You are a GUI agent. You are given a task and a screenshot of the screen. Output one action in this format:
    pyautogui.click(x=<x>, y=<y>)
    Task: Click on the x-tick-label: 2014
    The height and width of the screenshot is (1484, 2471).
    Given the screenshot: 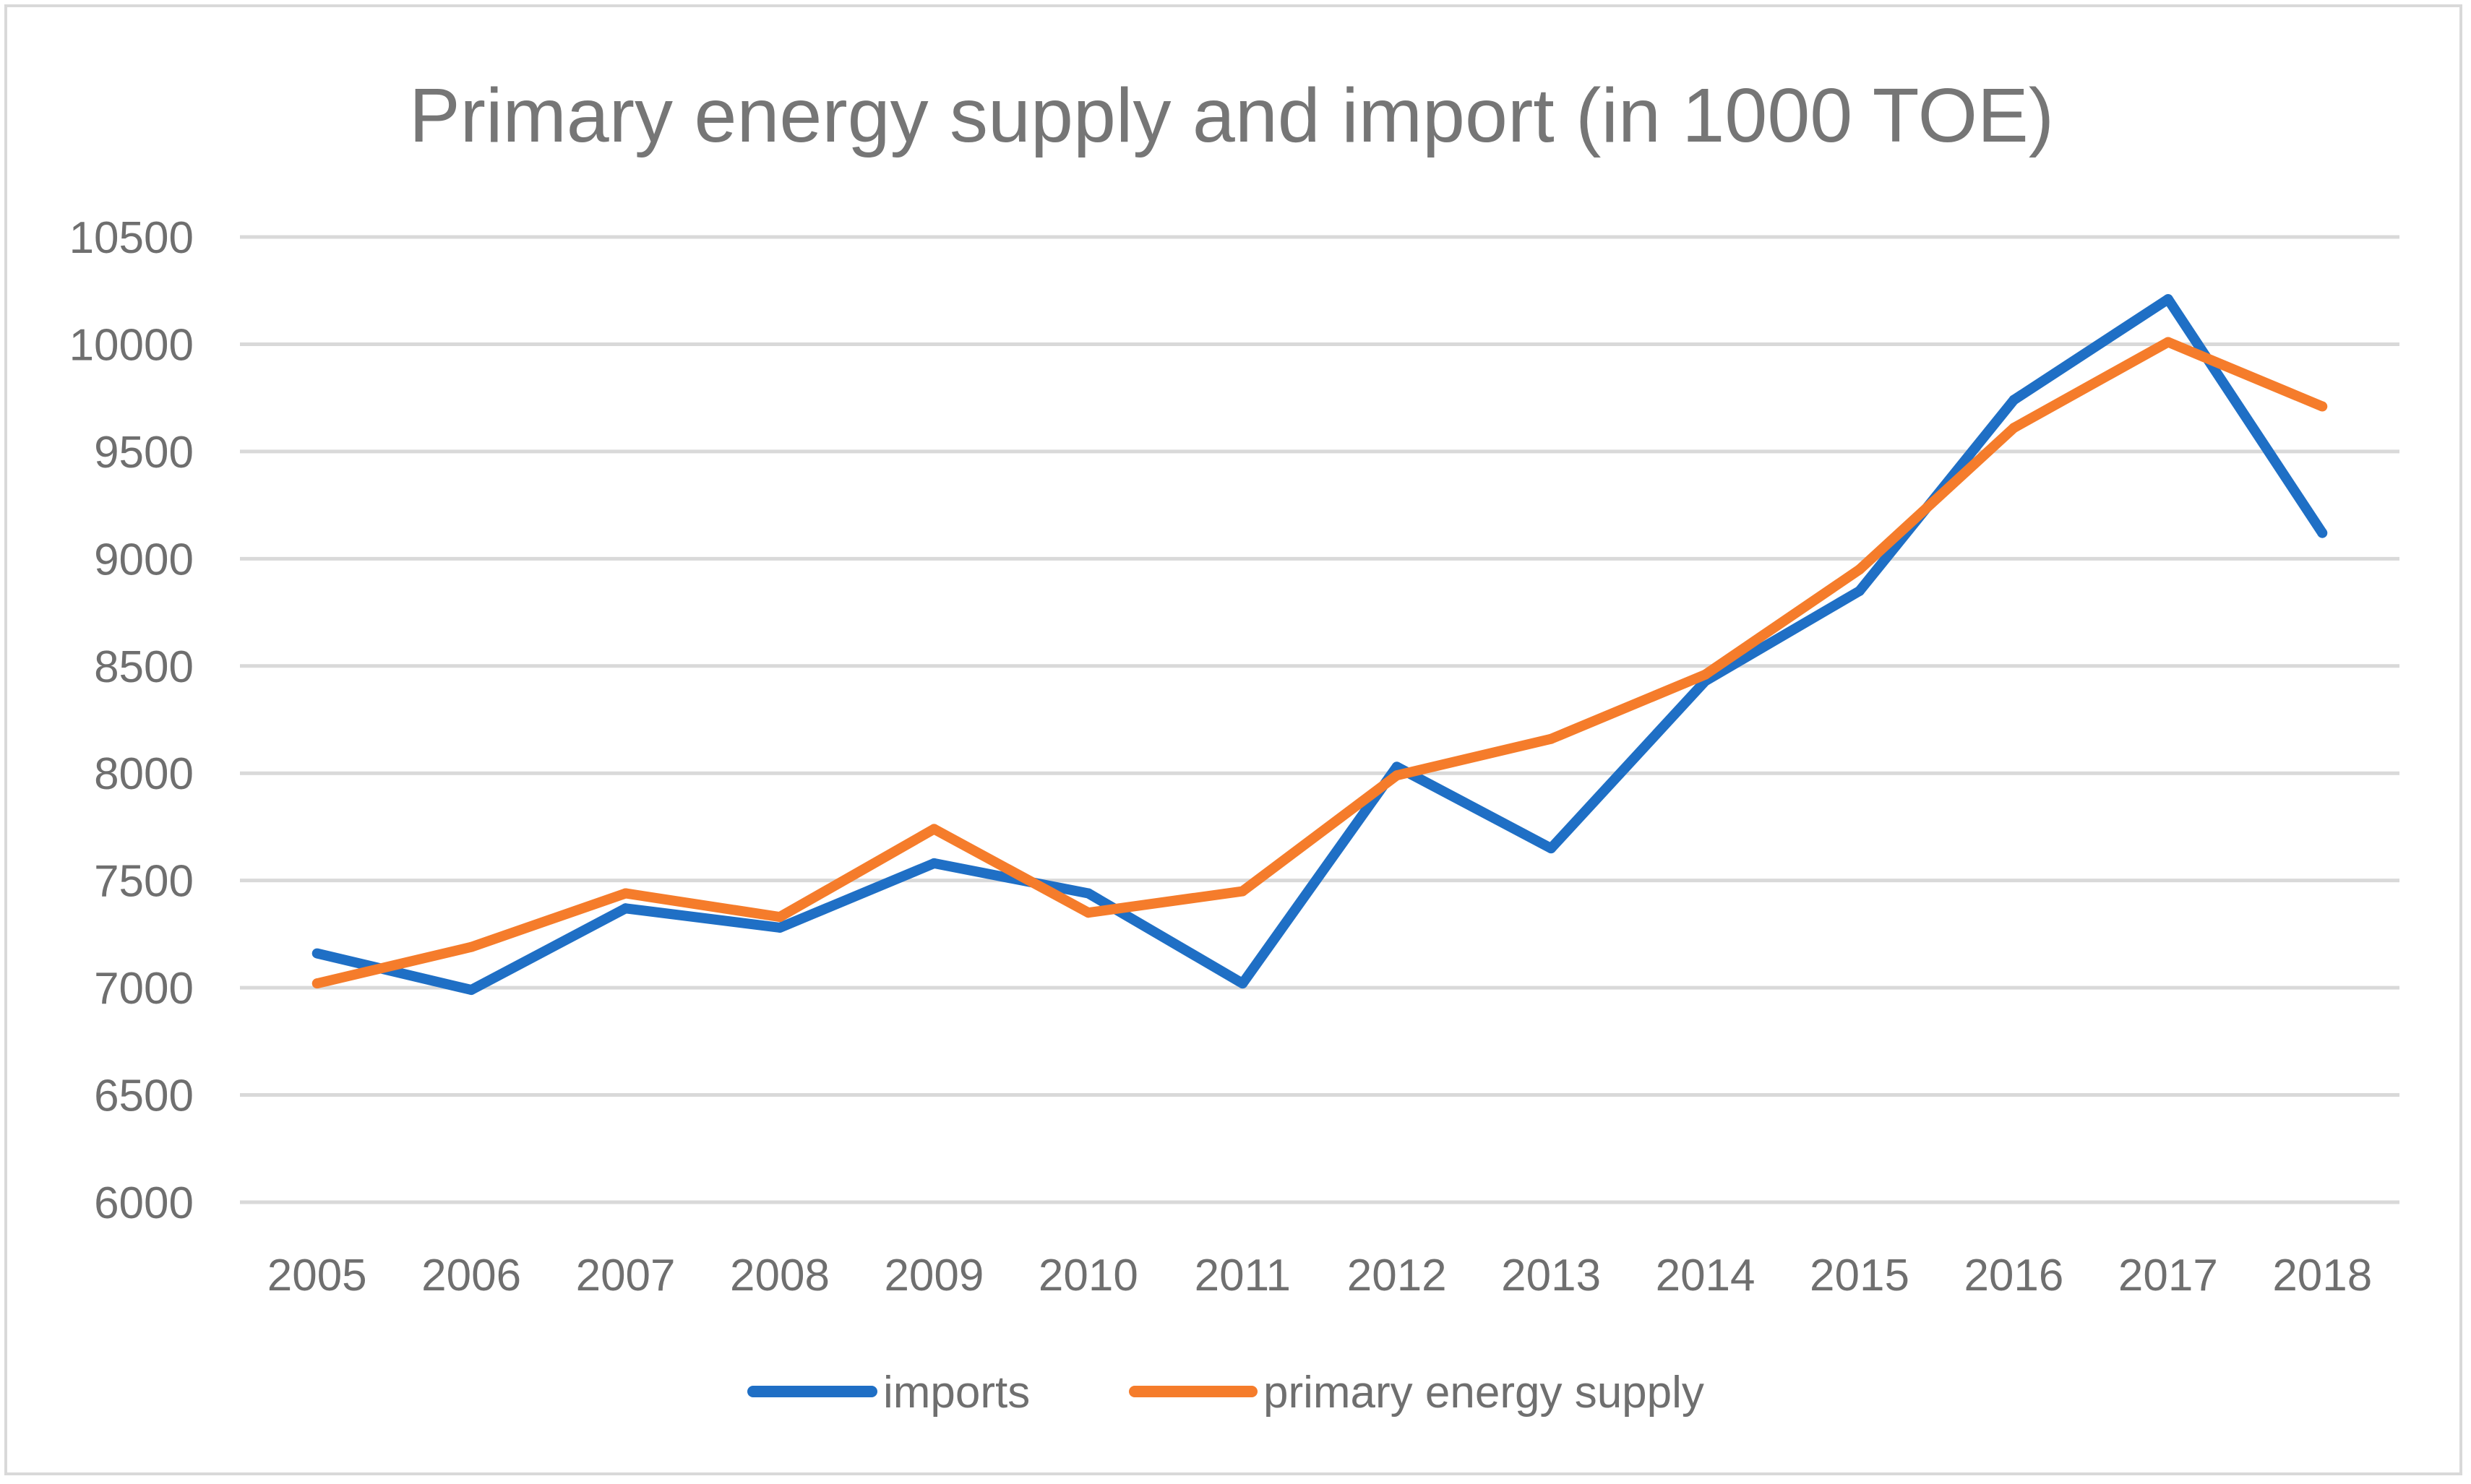 What is the action you would take?
    pyautogui.click(x=1706, y=1275)
    